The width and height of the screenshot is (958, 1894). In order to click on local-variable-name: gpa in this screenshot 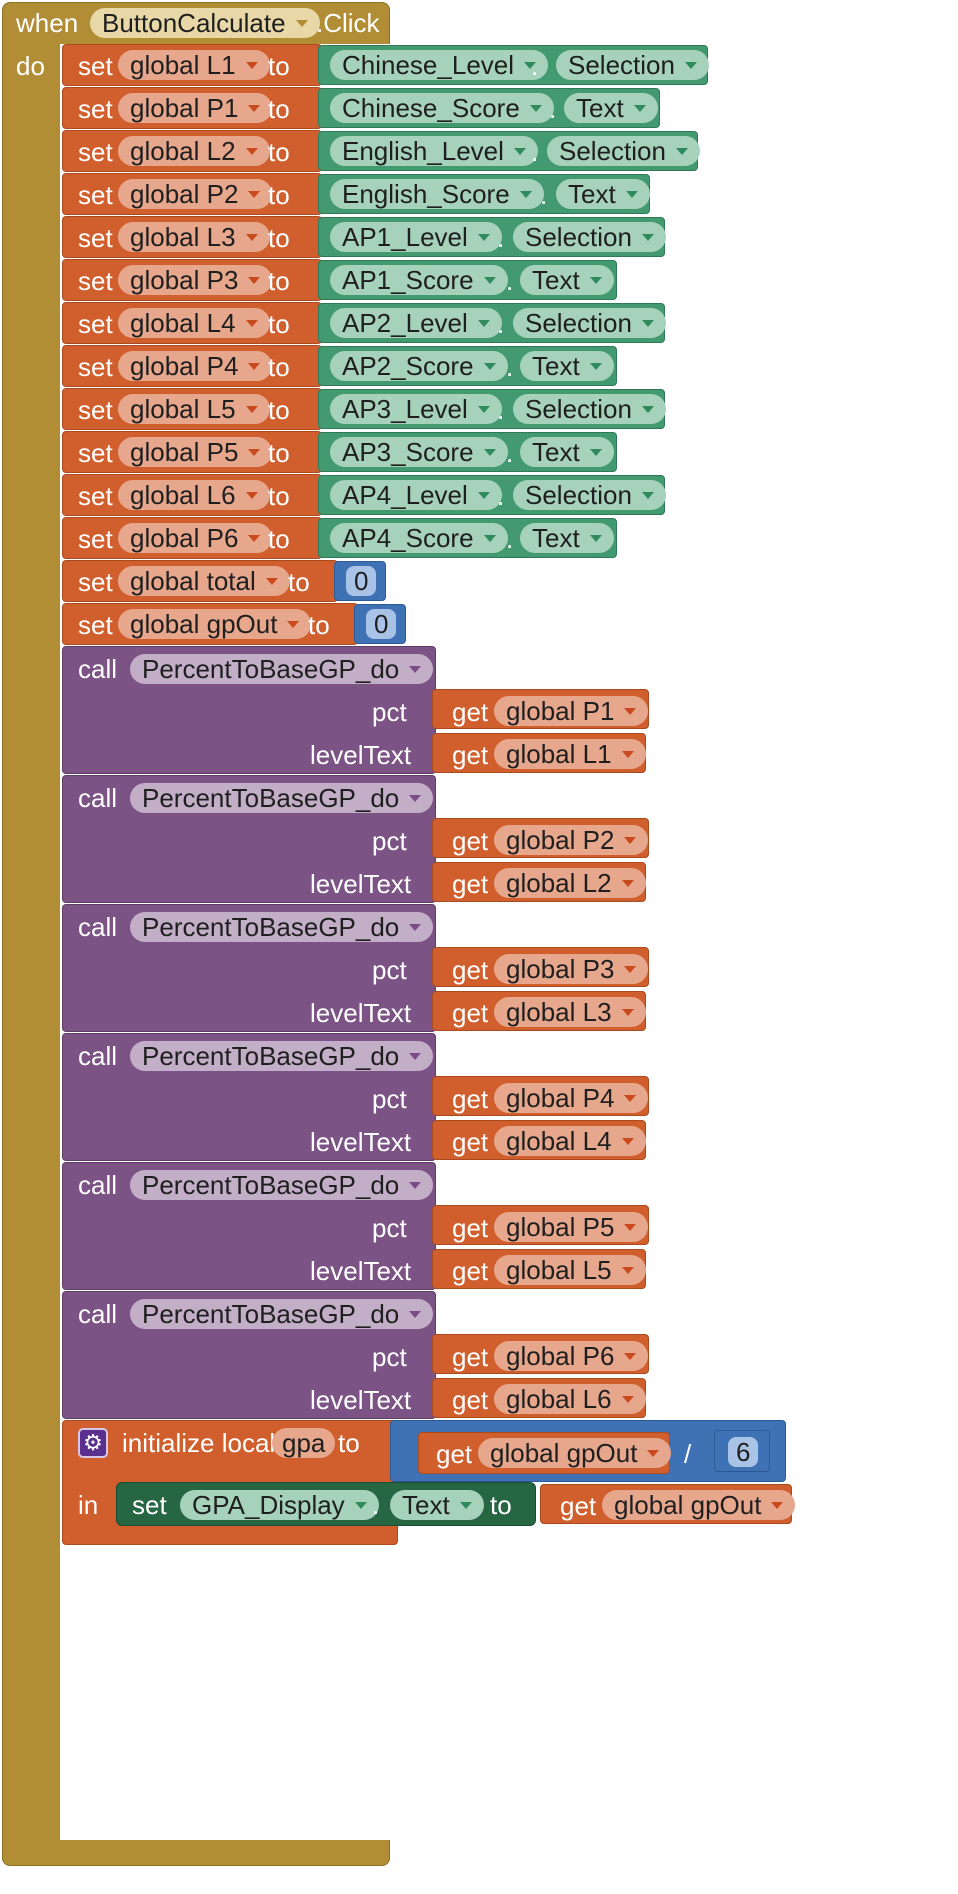, I will do `click(304, 1443)`.